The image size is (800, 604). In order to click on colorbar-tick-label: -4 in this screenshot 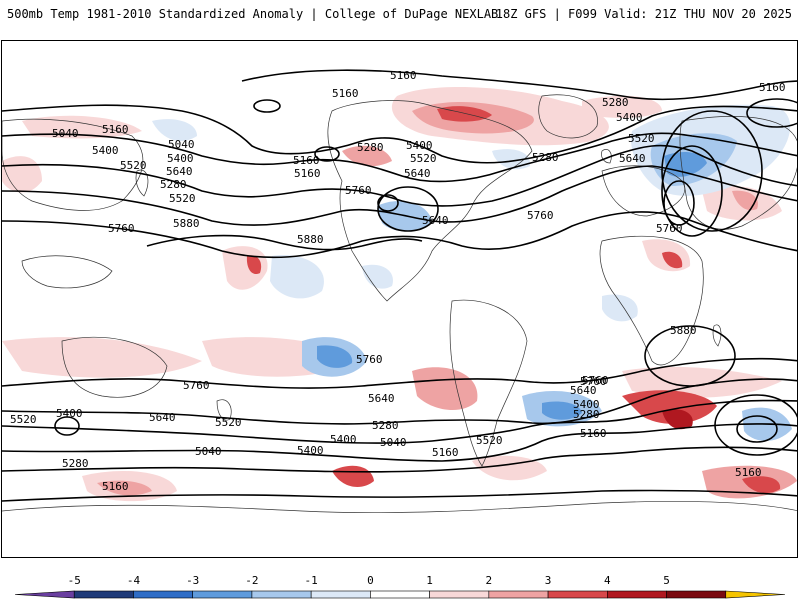, I will do `click(134, 580)`.